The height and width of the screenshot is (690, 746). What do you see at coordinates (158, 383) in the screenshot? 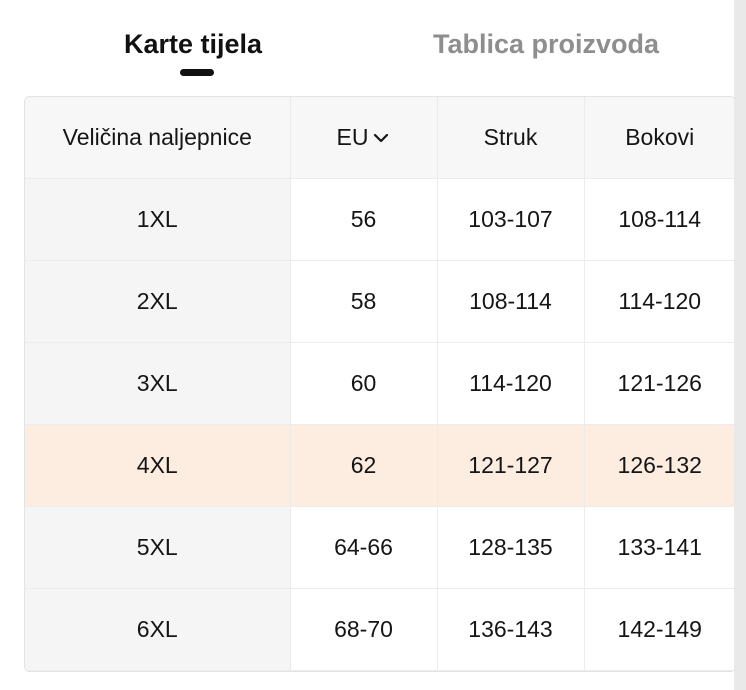
I see `cell-size: 3XL` at bounding box center [158, 383].